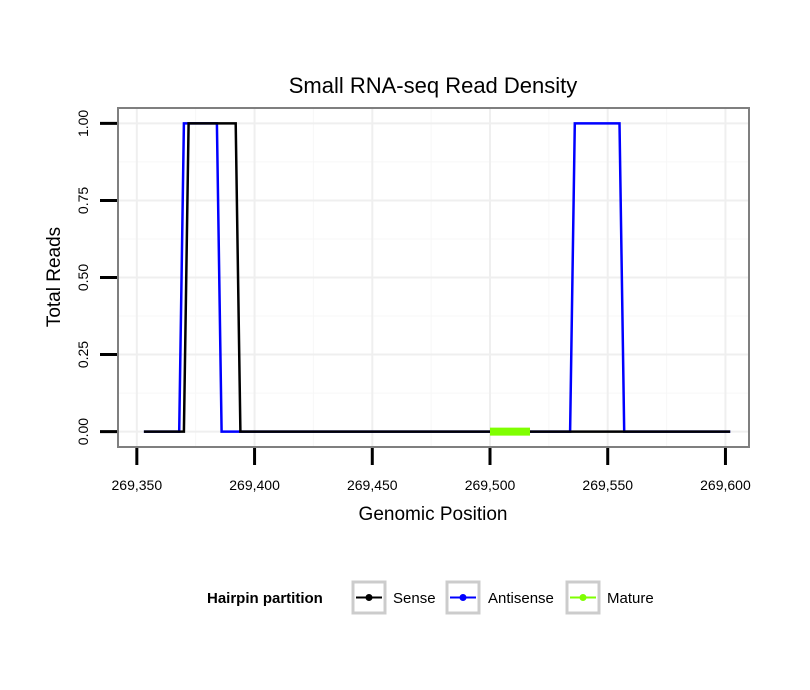 The width and height of the screenshot is (810, 690). Describe the element at coordinates (83, 200) in the screenshot. I see `y-tick-label: 0.75` at that location.